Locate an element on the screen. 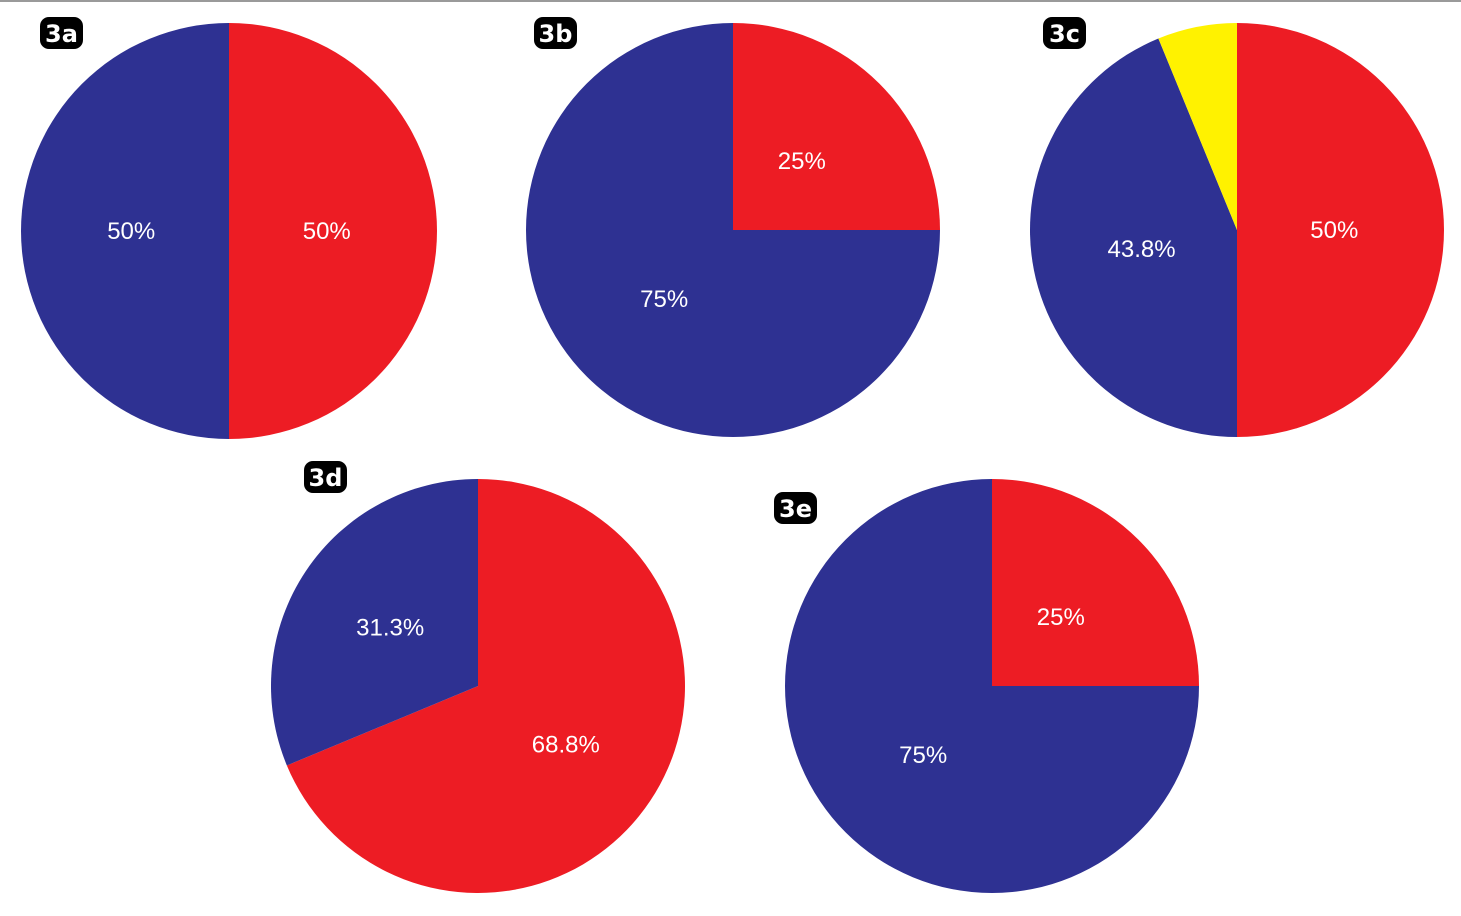 Image resolution: width=1461 pixels, height=916 pixels. panel-badge-3b: 3b is located at coordinates (555, 33).